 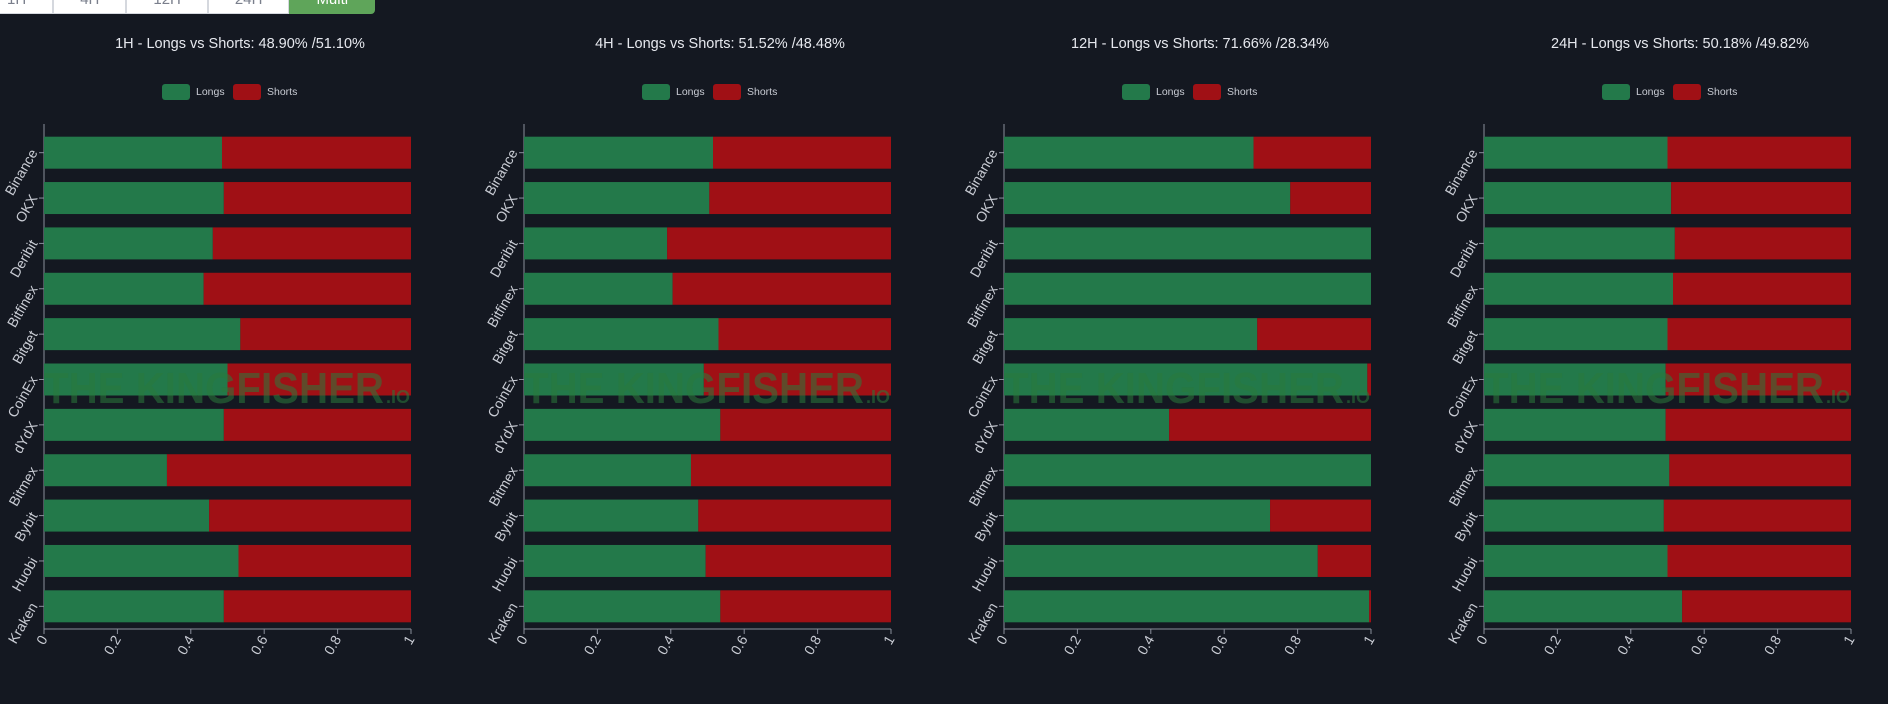 What do you see at coordinates (1654, 388) in the screenshot?
I see `watermark-text: THE KINGFISHER` at bounding box center [1654, 388].